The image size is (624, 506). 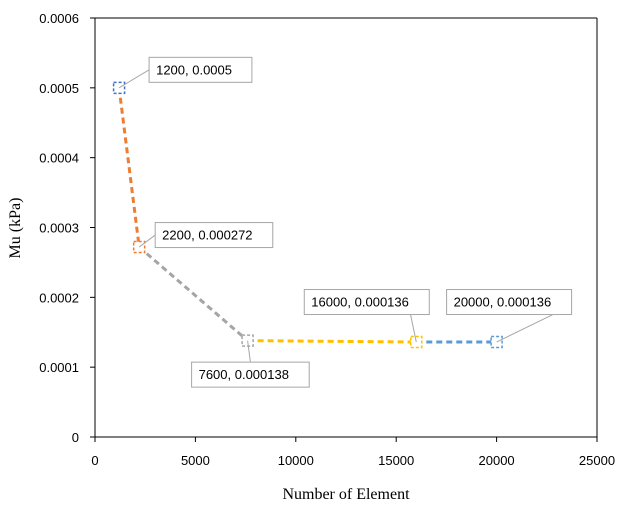 I want to click on y-tick-label: 0.0001, so click(x=59, y=367).